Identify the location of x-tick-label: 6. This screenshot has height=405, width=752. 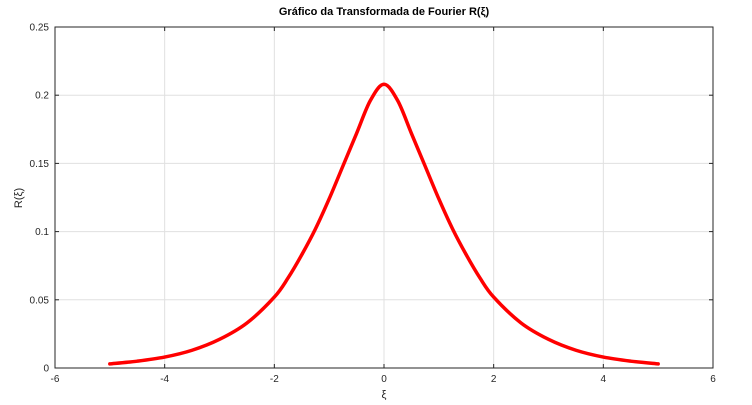
(713, 379).